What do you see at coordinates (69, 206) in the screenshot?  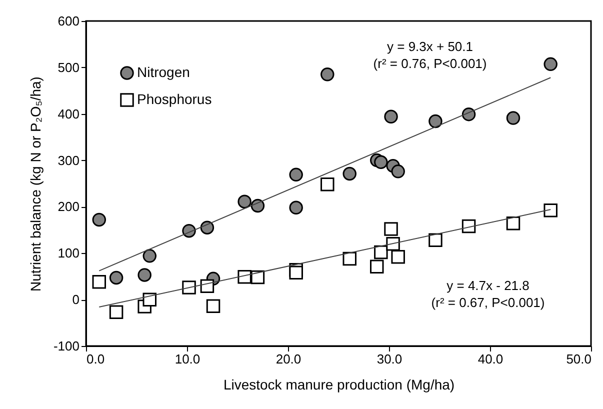 I see `y-tick-label: 200` at bounding box center [69, 206].